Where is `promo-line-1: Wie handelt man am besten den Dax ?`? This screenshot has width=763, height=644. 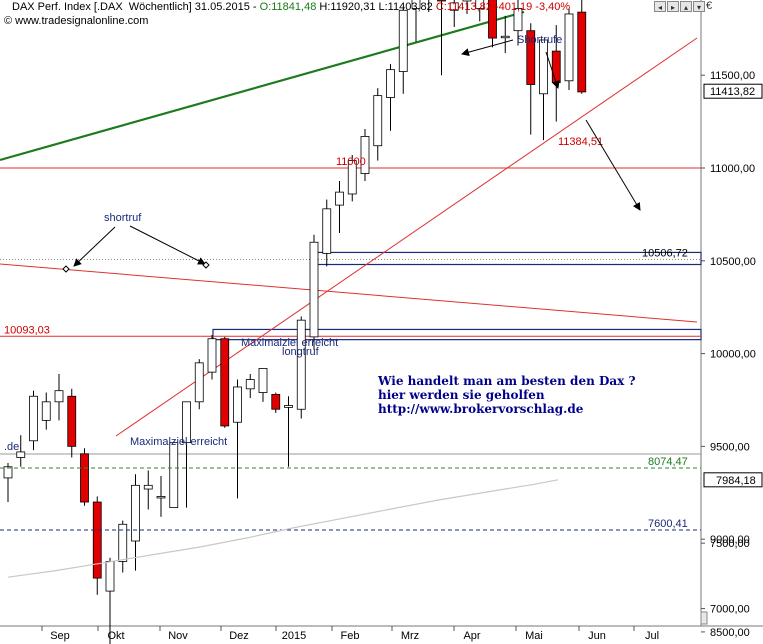 promo-line-1: Wie handelt man am besten den Dax ? is located at coordinates (507, 381).